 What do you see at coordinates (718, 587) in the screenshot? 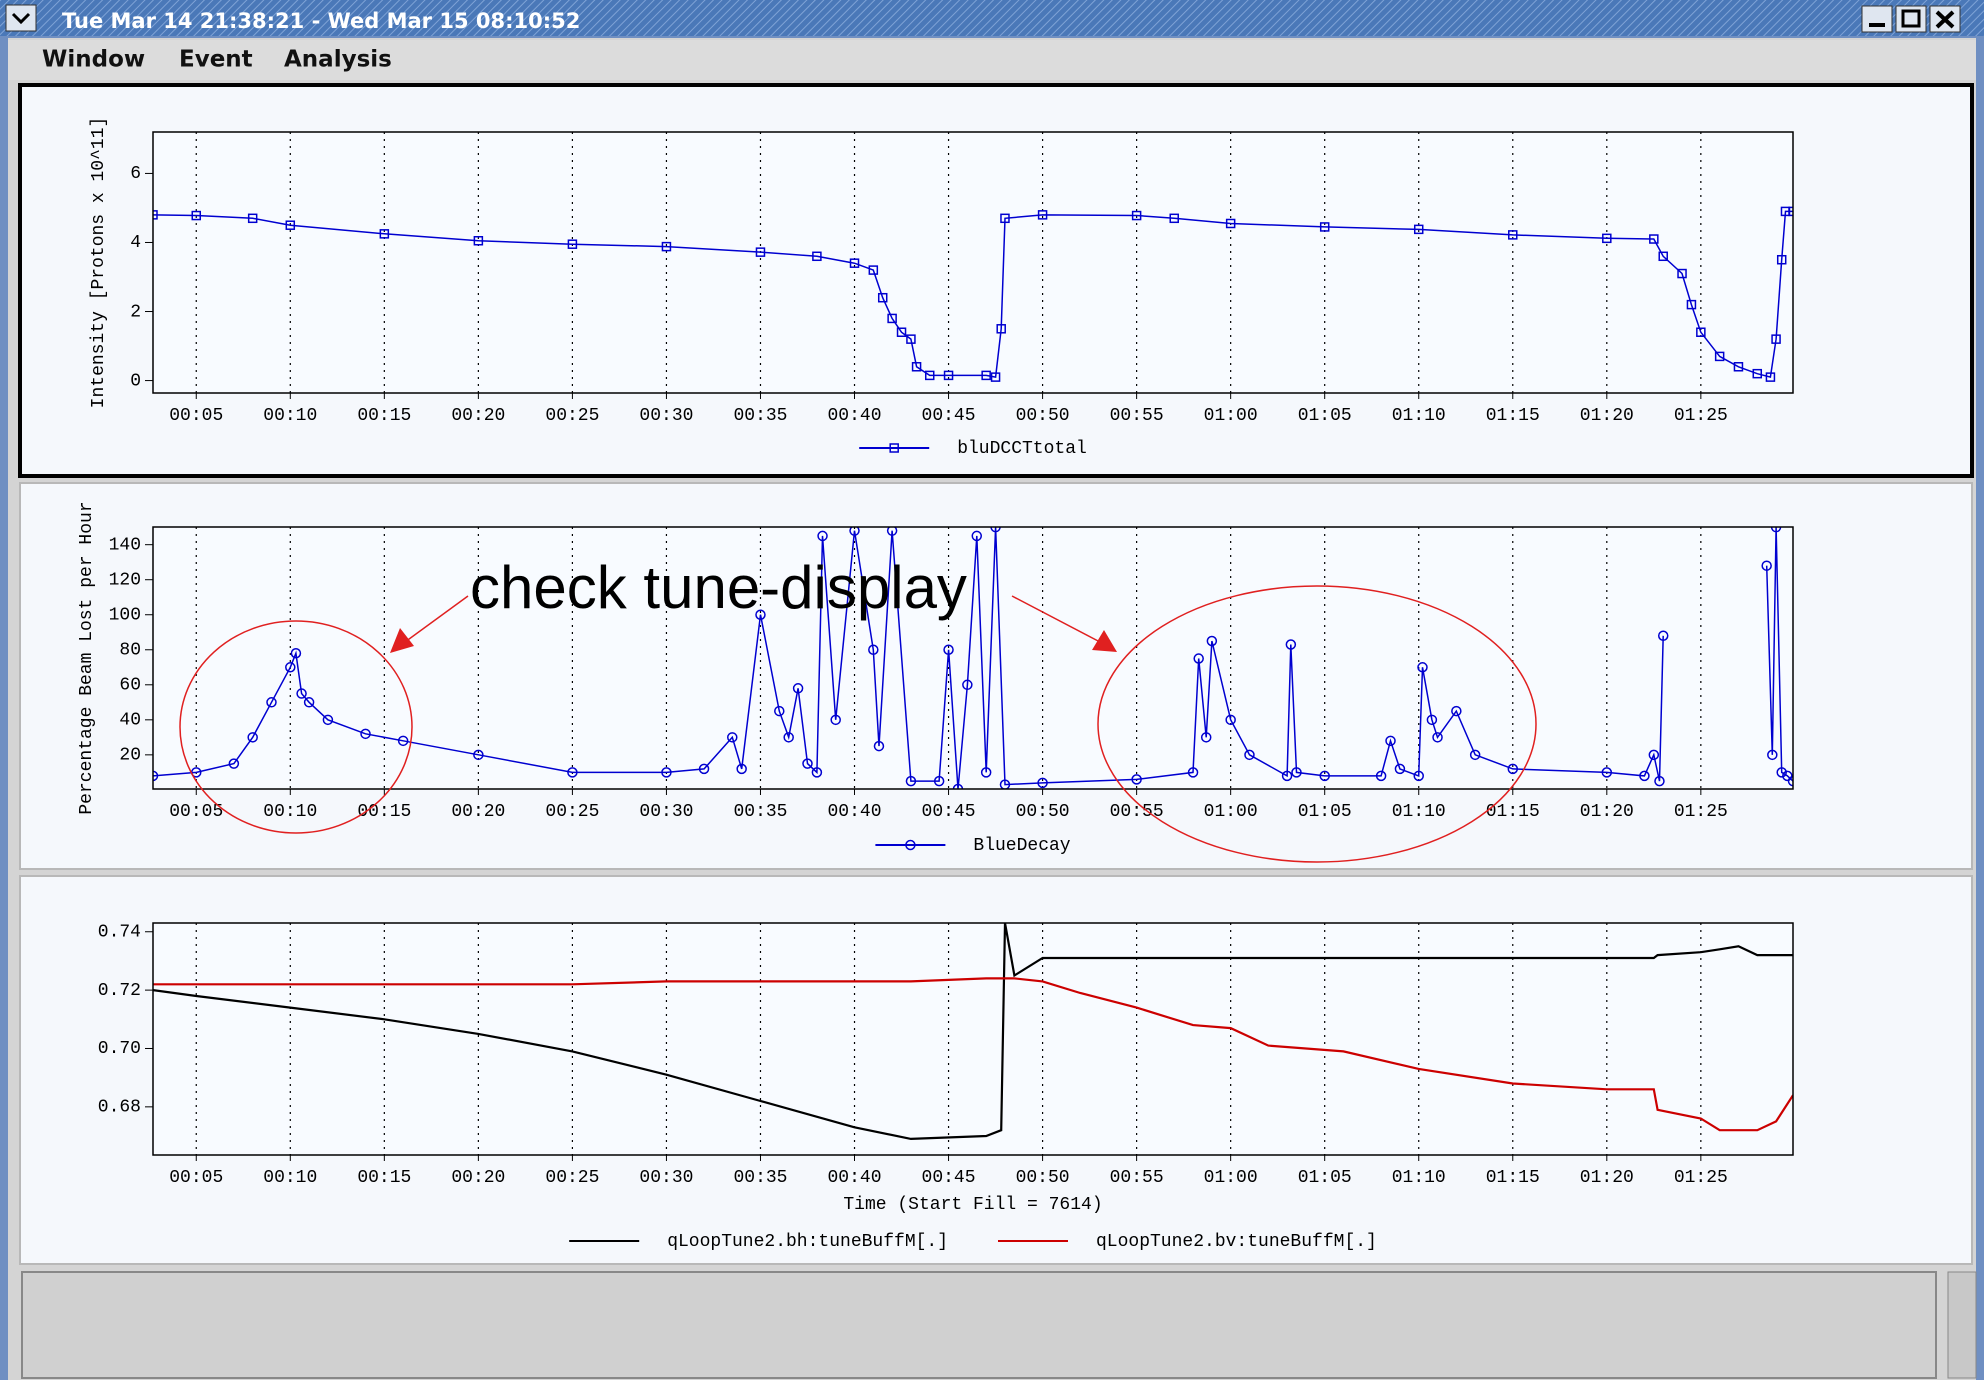
I see `annotation-text: check tune-display` at bounding box center [718, 587].